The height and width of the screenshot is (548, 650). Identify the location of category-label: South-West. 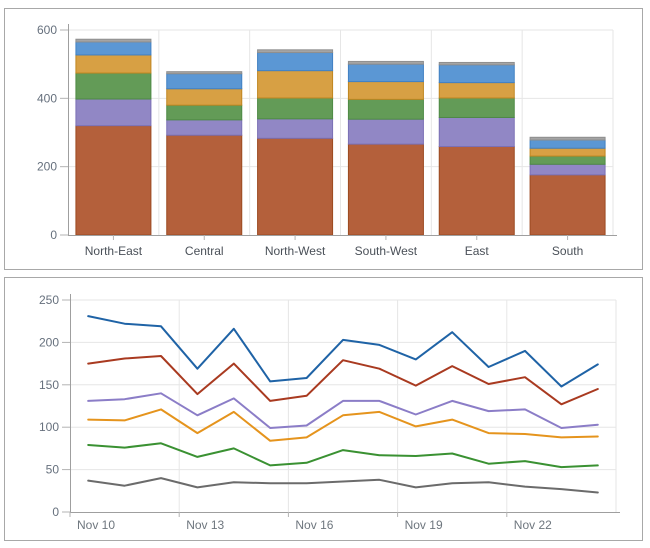
(386, 251).